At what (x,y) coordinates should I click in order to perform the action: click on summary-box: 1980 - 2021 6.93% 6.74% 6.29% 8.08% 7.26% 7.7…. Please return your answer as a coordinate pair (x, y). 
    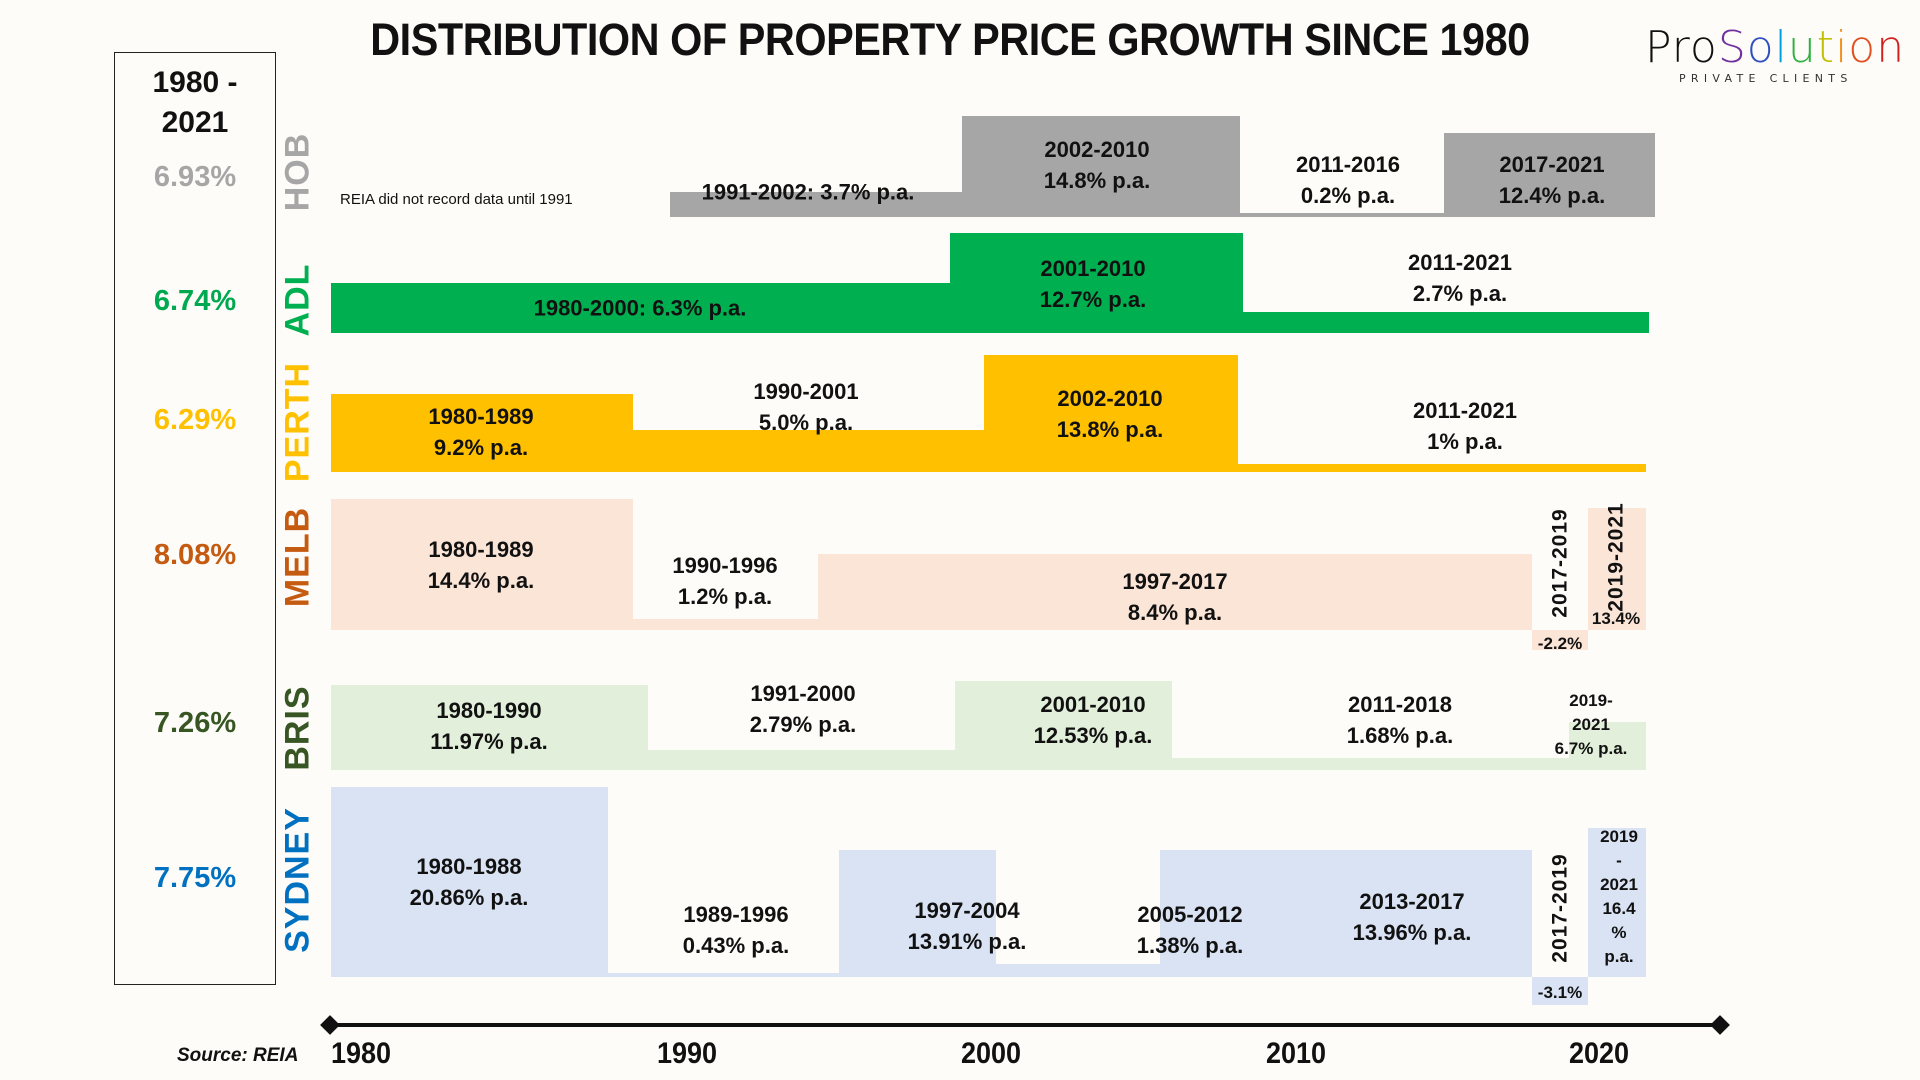
    Looking at the image, I should click on (195, 518).